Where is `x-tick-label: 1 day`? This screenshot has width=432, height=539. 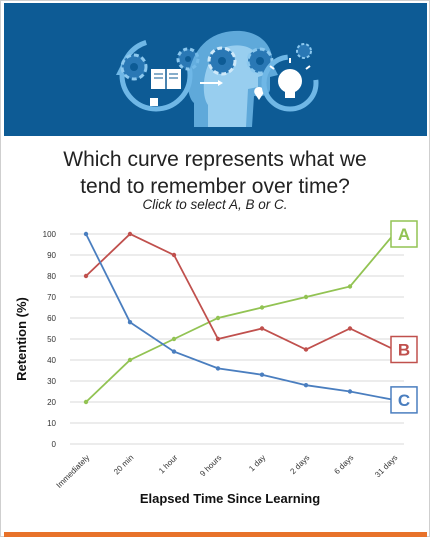 x-tick-label: 1 day is located at coordinates (257, 463).